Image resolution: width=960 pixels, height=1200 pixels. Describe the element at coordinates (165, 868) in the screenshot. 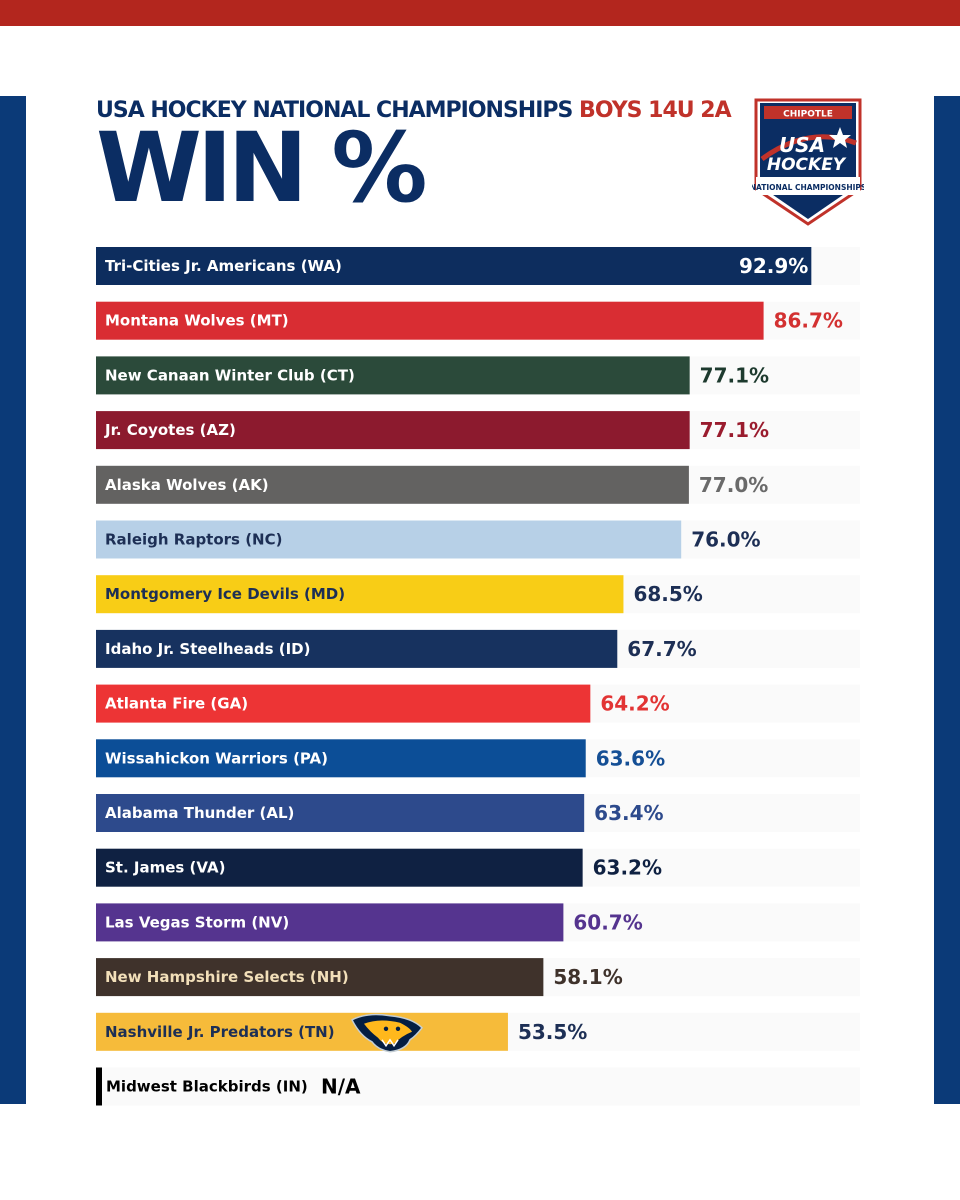

I see `bar-category-label: St. James (VA)` at that location.